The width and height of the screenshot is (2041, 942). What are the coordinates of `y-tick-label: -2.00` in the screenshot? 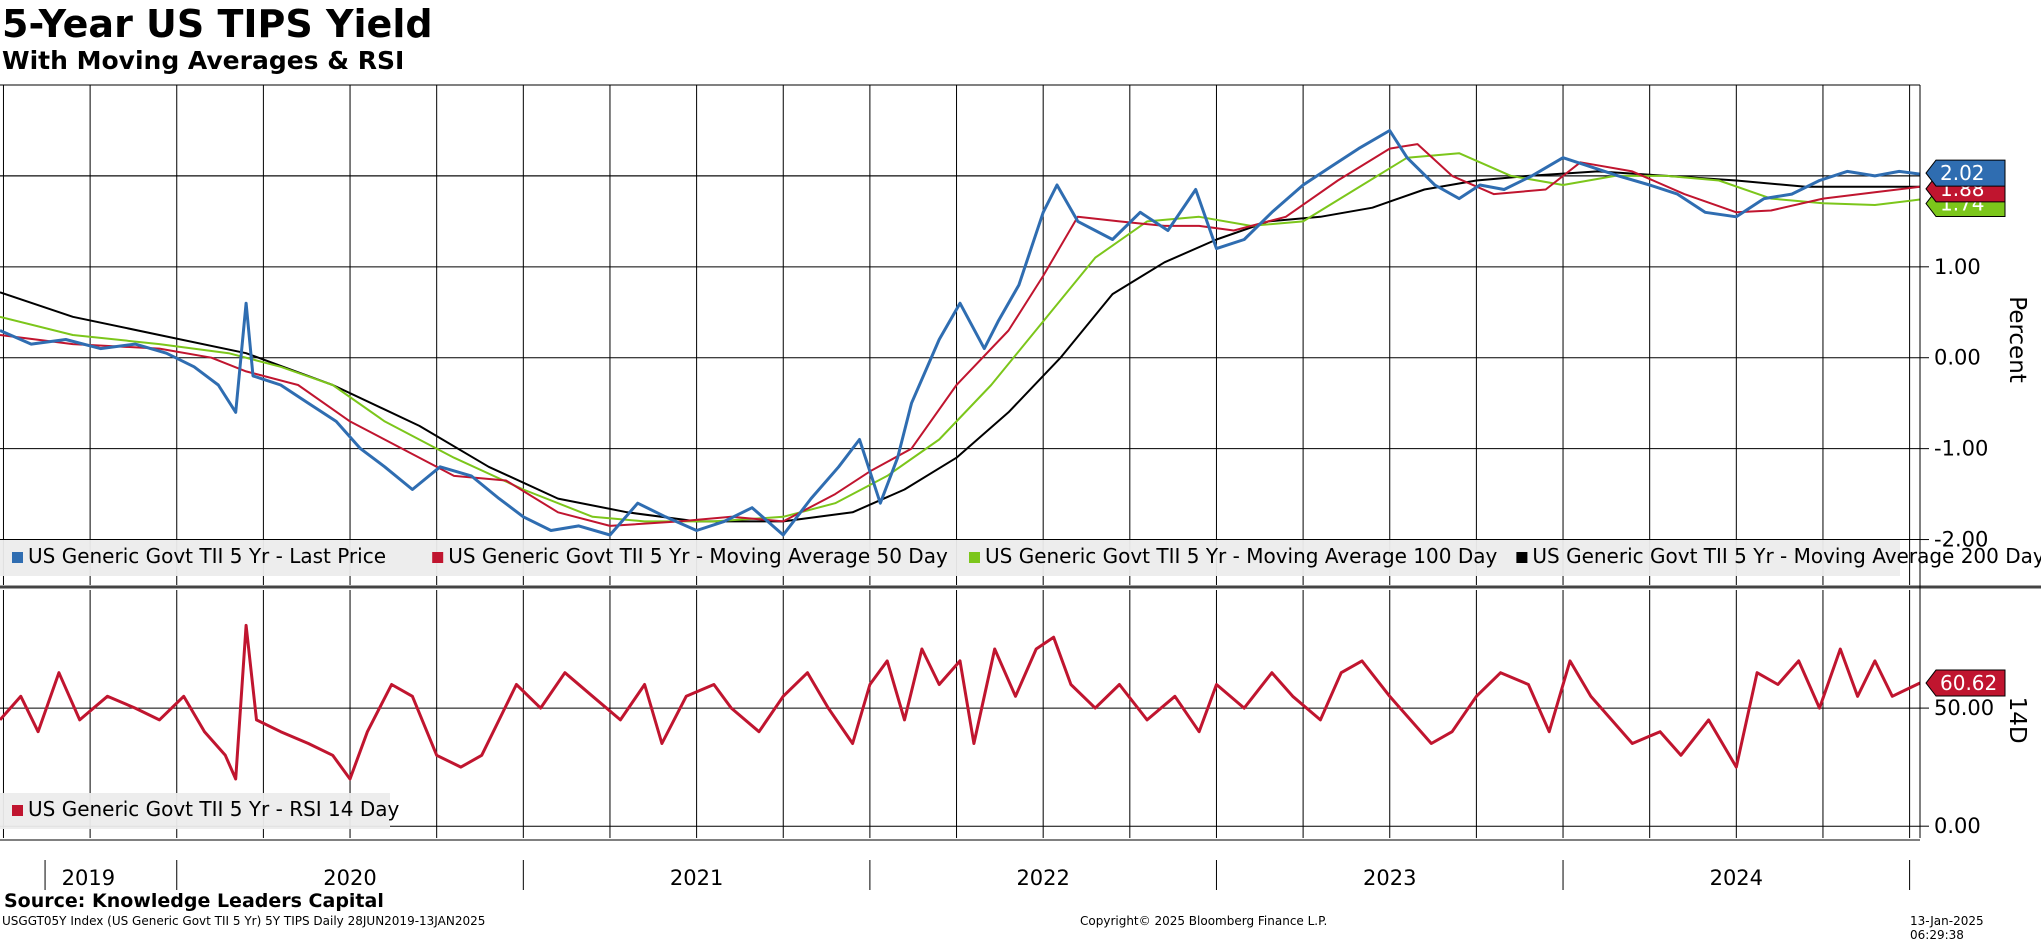 It's located at (1961, 540).